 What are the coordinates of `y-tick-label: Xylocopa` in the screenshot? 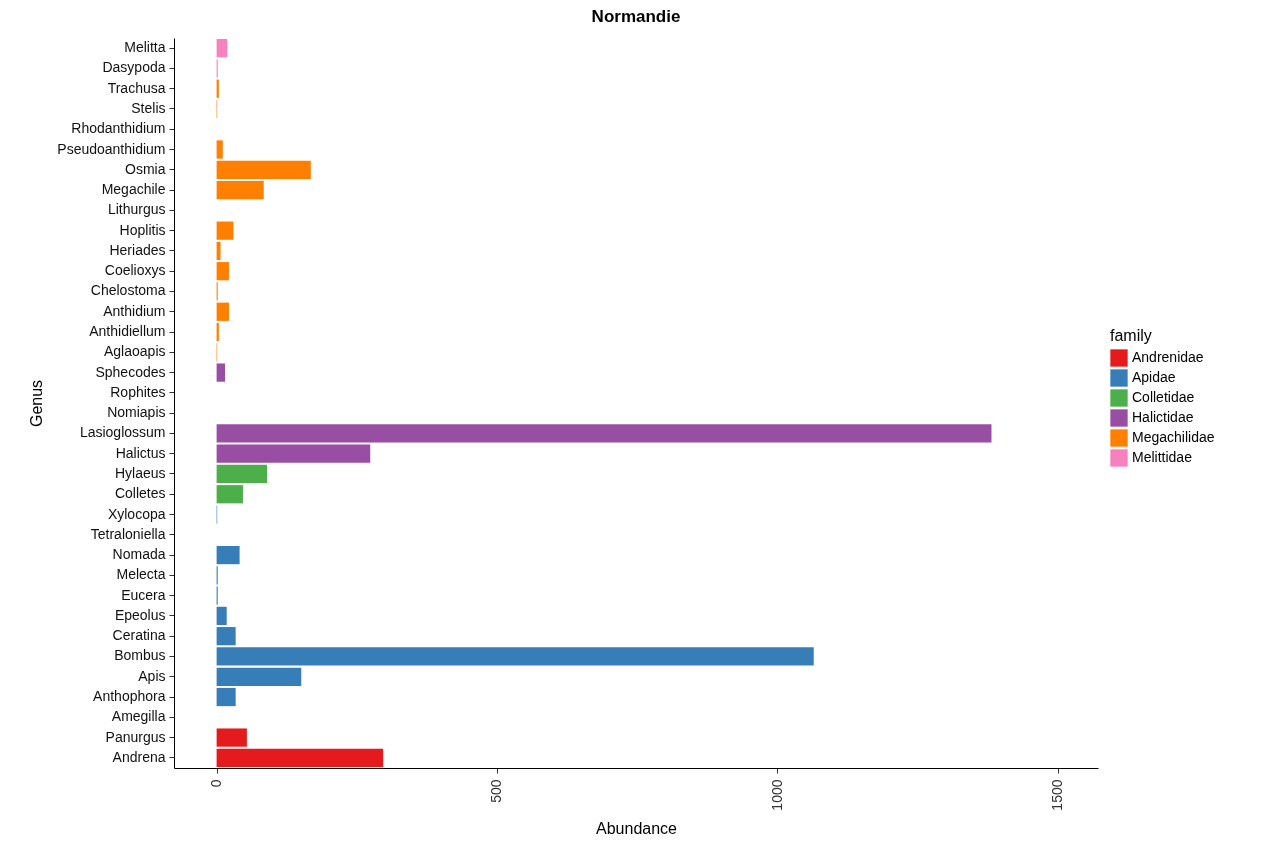 It's located at (136, 513).